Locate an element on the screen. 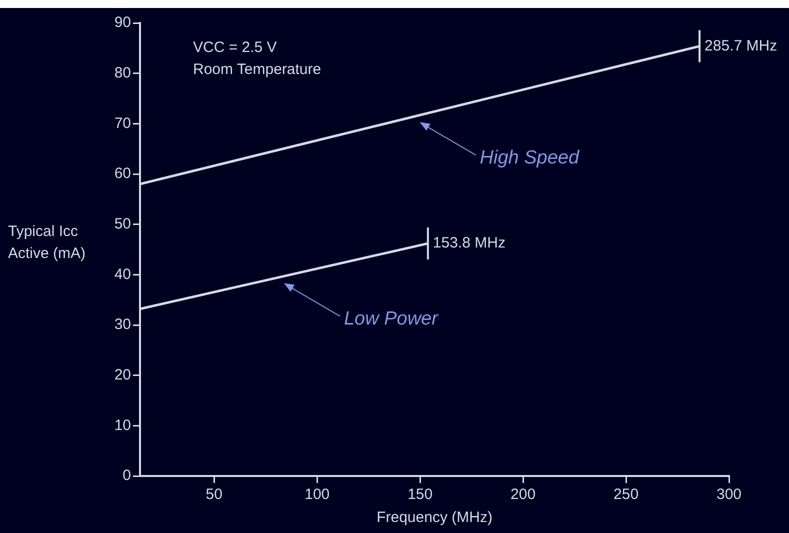 The image size is (789, 533). x-tick-label: 250 is located at coordinates (626, 495).